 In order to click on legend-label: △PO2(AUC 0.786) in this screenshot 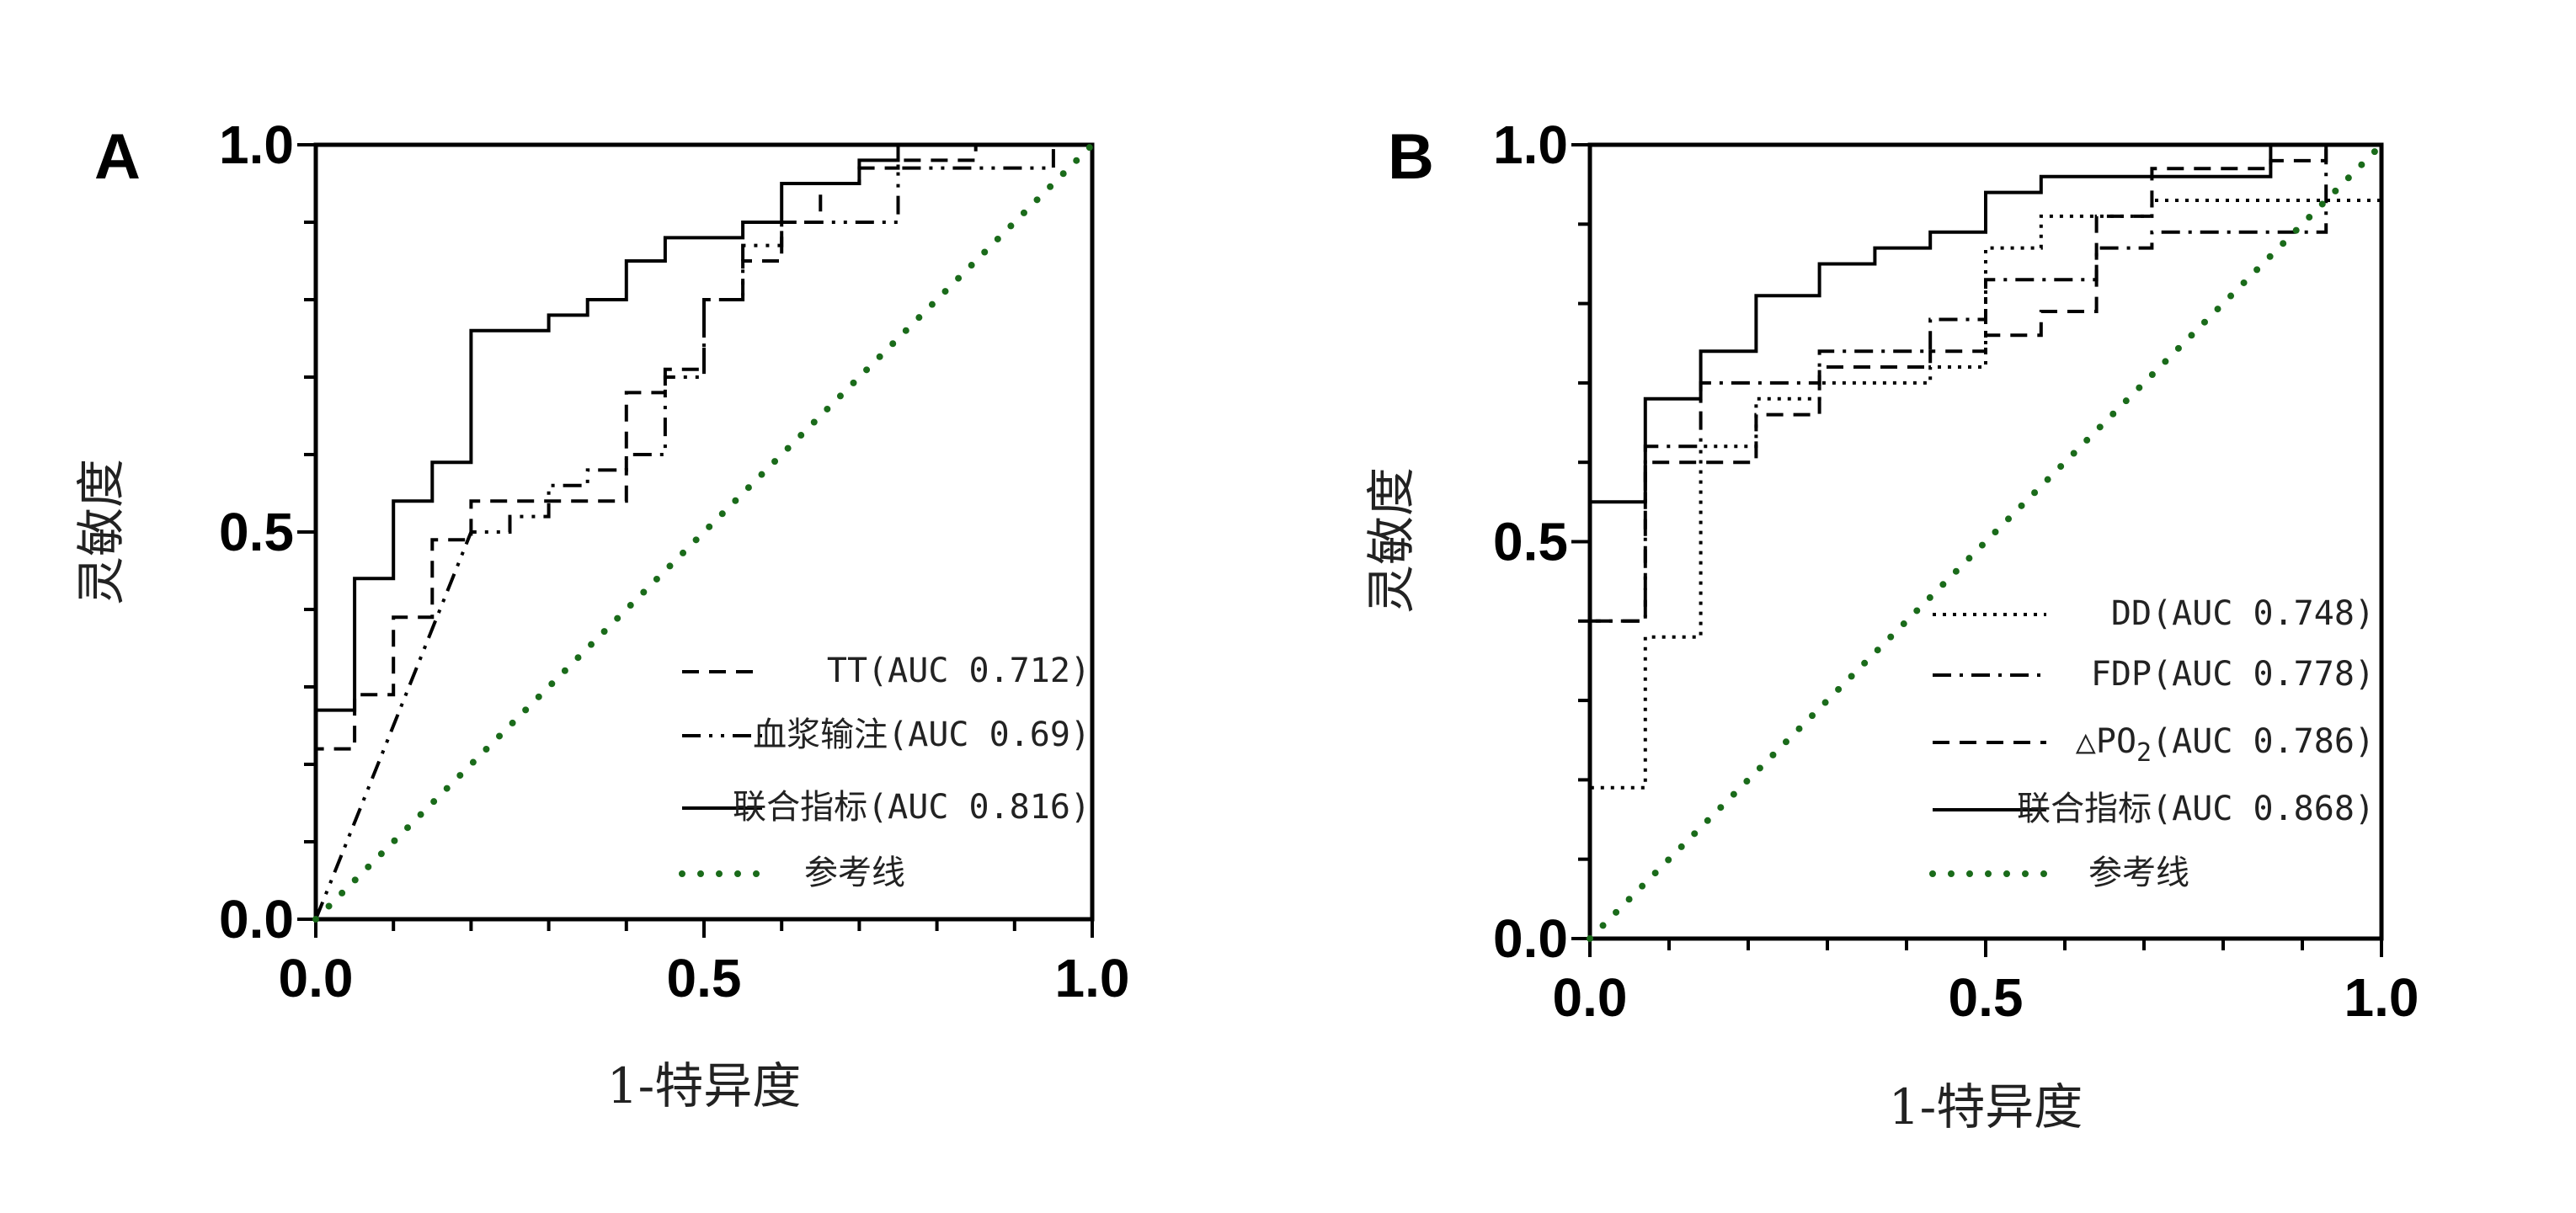, I will do `click(2225, 745)`.